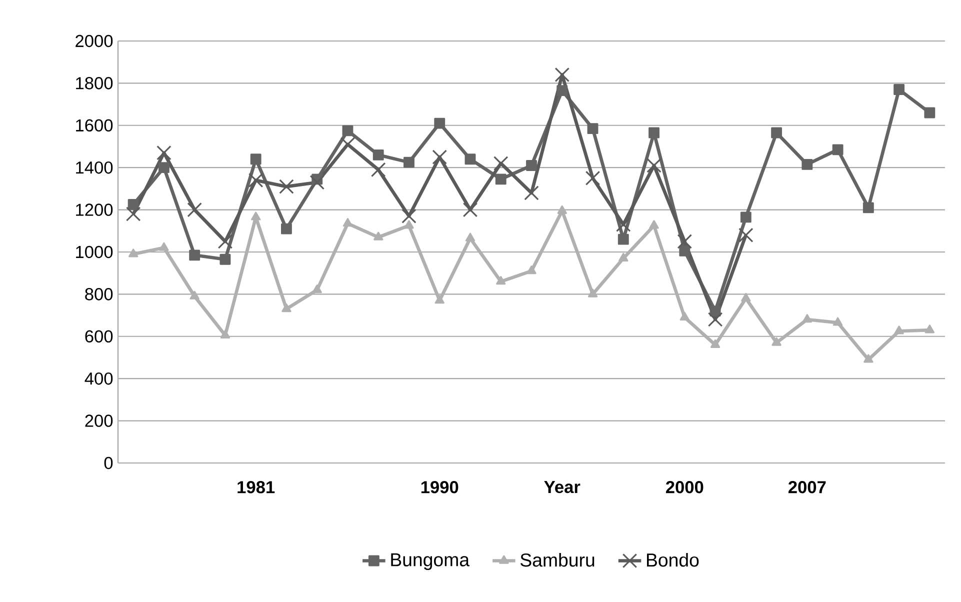  Describe the element at coordinates (99, 336) in the screenshot. I see `y-tick-label: 600` at that location.